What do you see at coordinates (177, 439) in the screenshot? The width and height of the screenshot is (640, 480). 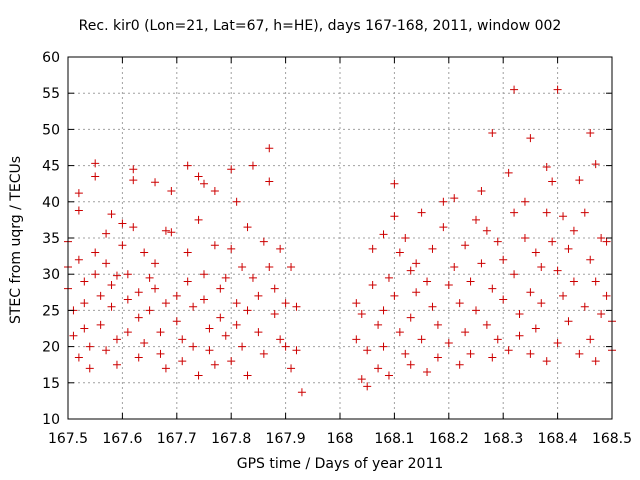 I see `x-tick-label: 167.7` at bounding box center [177, 439].